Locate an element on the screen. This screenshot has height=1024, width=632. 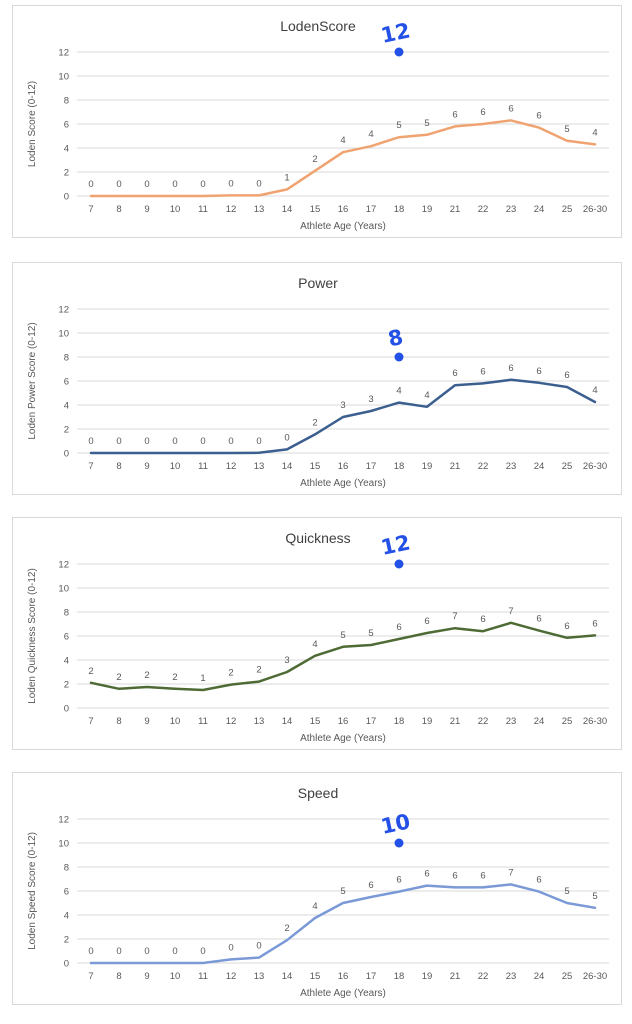
chart-title: Power is located at coordinates (318, 283).